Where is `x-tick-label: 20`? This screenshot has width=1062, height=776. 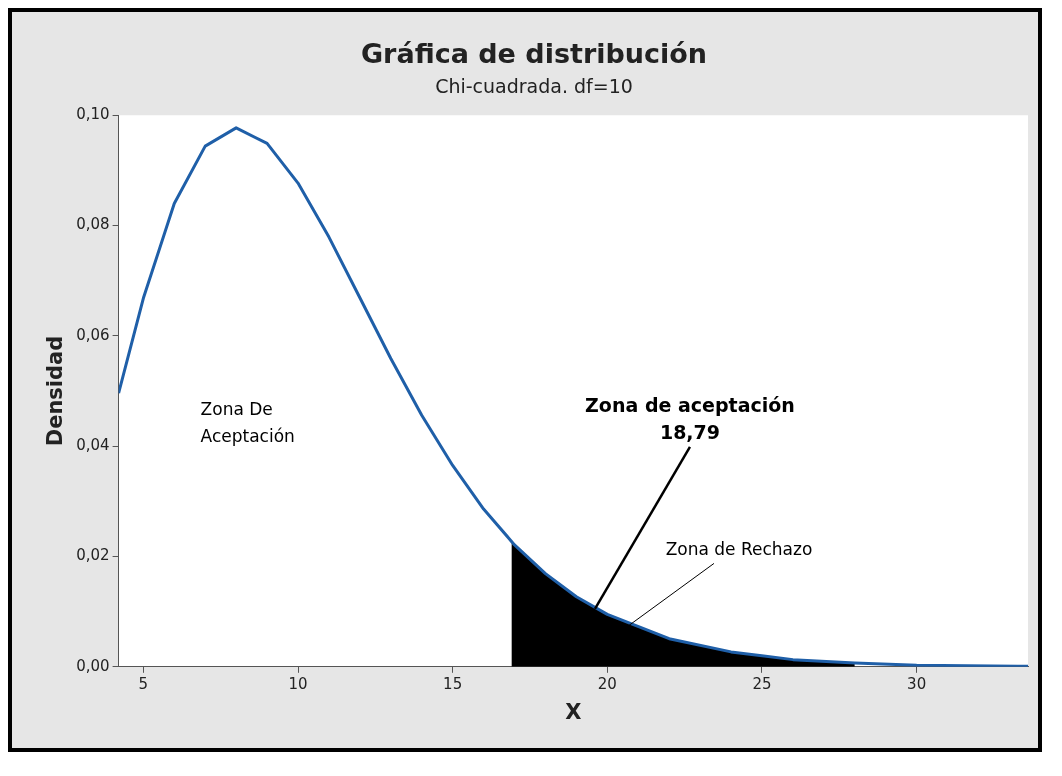
x-tick-label: 20 is located at coordinates (607, 683).